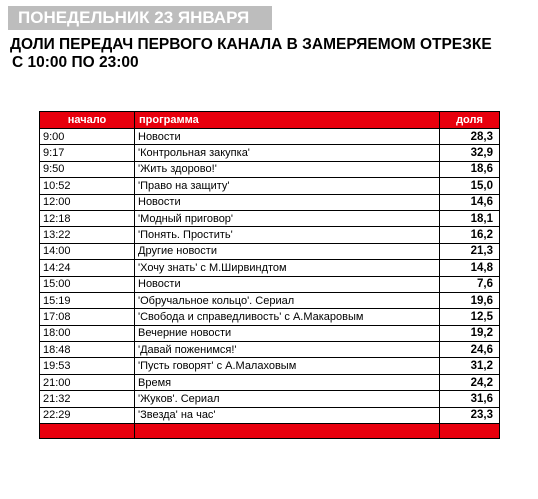 The height and width of the screenshot is (499, 538). I want to click on table-row: 9:00 Новости 28,3, so click(269, 136).